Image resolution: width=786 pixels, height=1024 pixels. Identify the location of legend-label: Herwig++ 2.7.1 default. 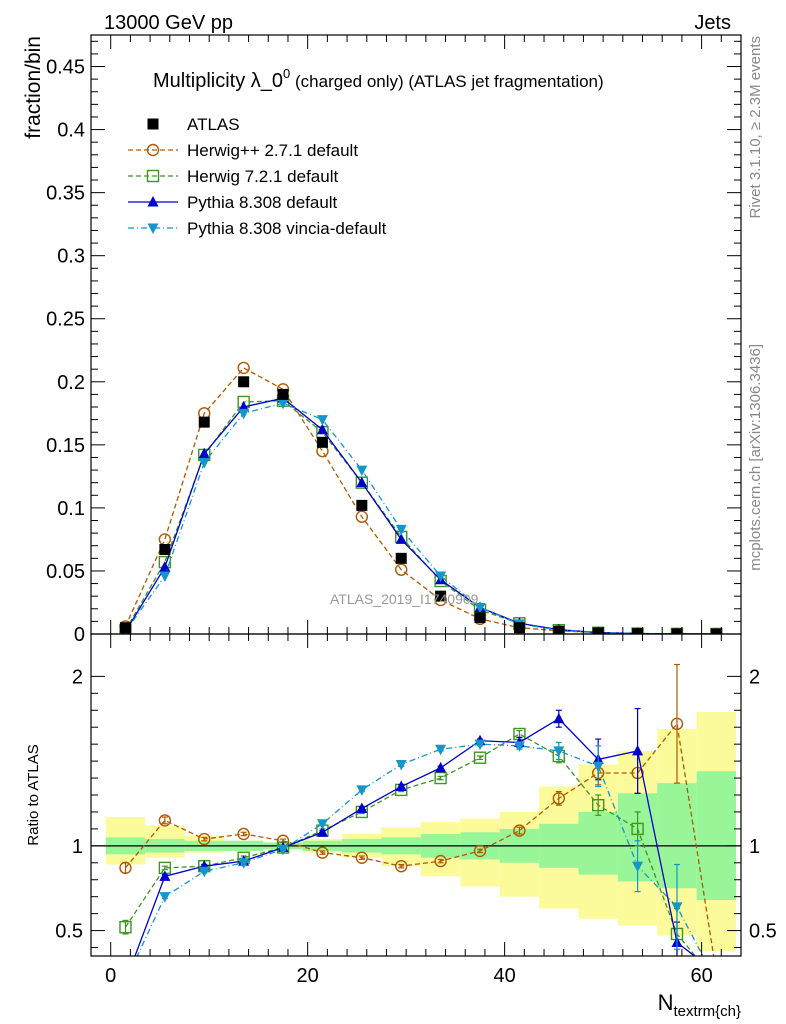
(272, 150).